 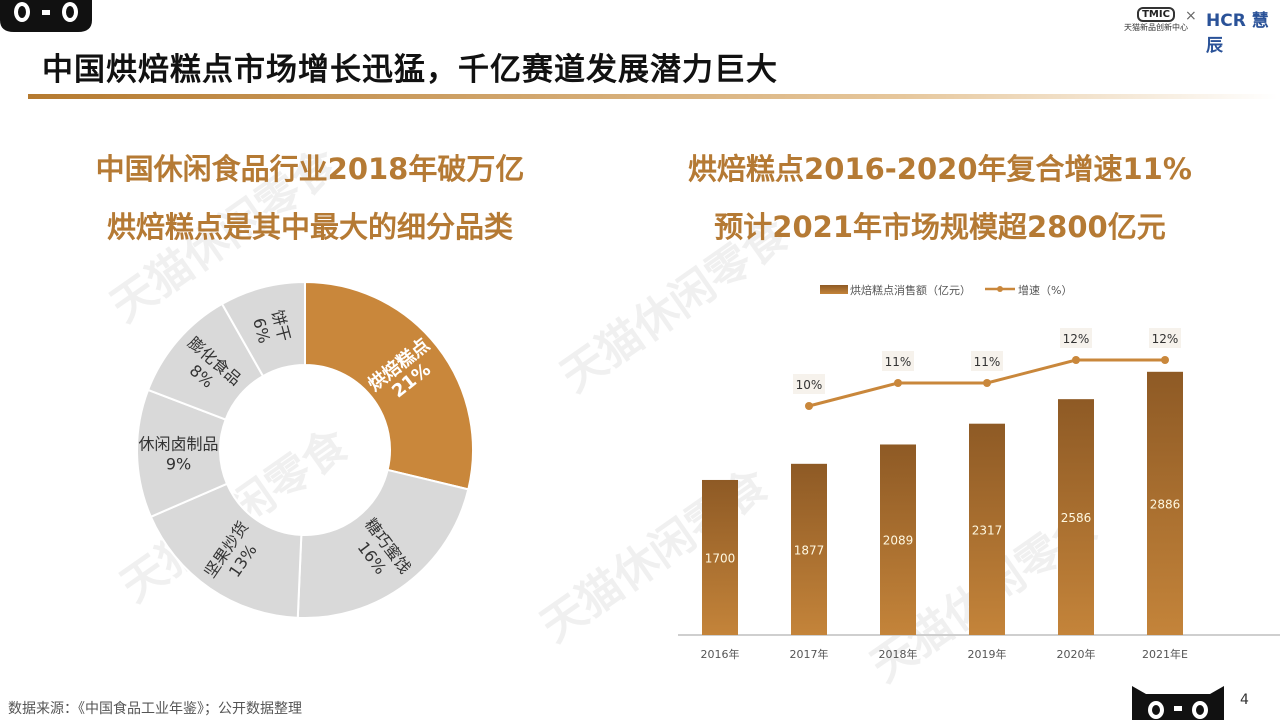 I want to click on tmic-logo-text: TMIC, so click(x=1156, y=14).